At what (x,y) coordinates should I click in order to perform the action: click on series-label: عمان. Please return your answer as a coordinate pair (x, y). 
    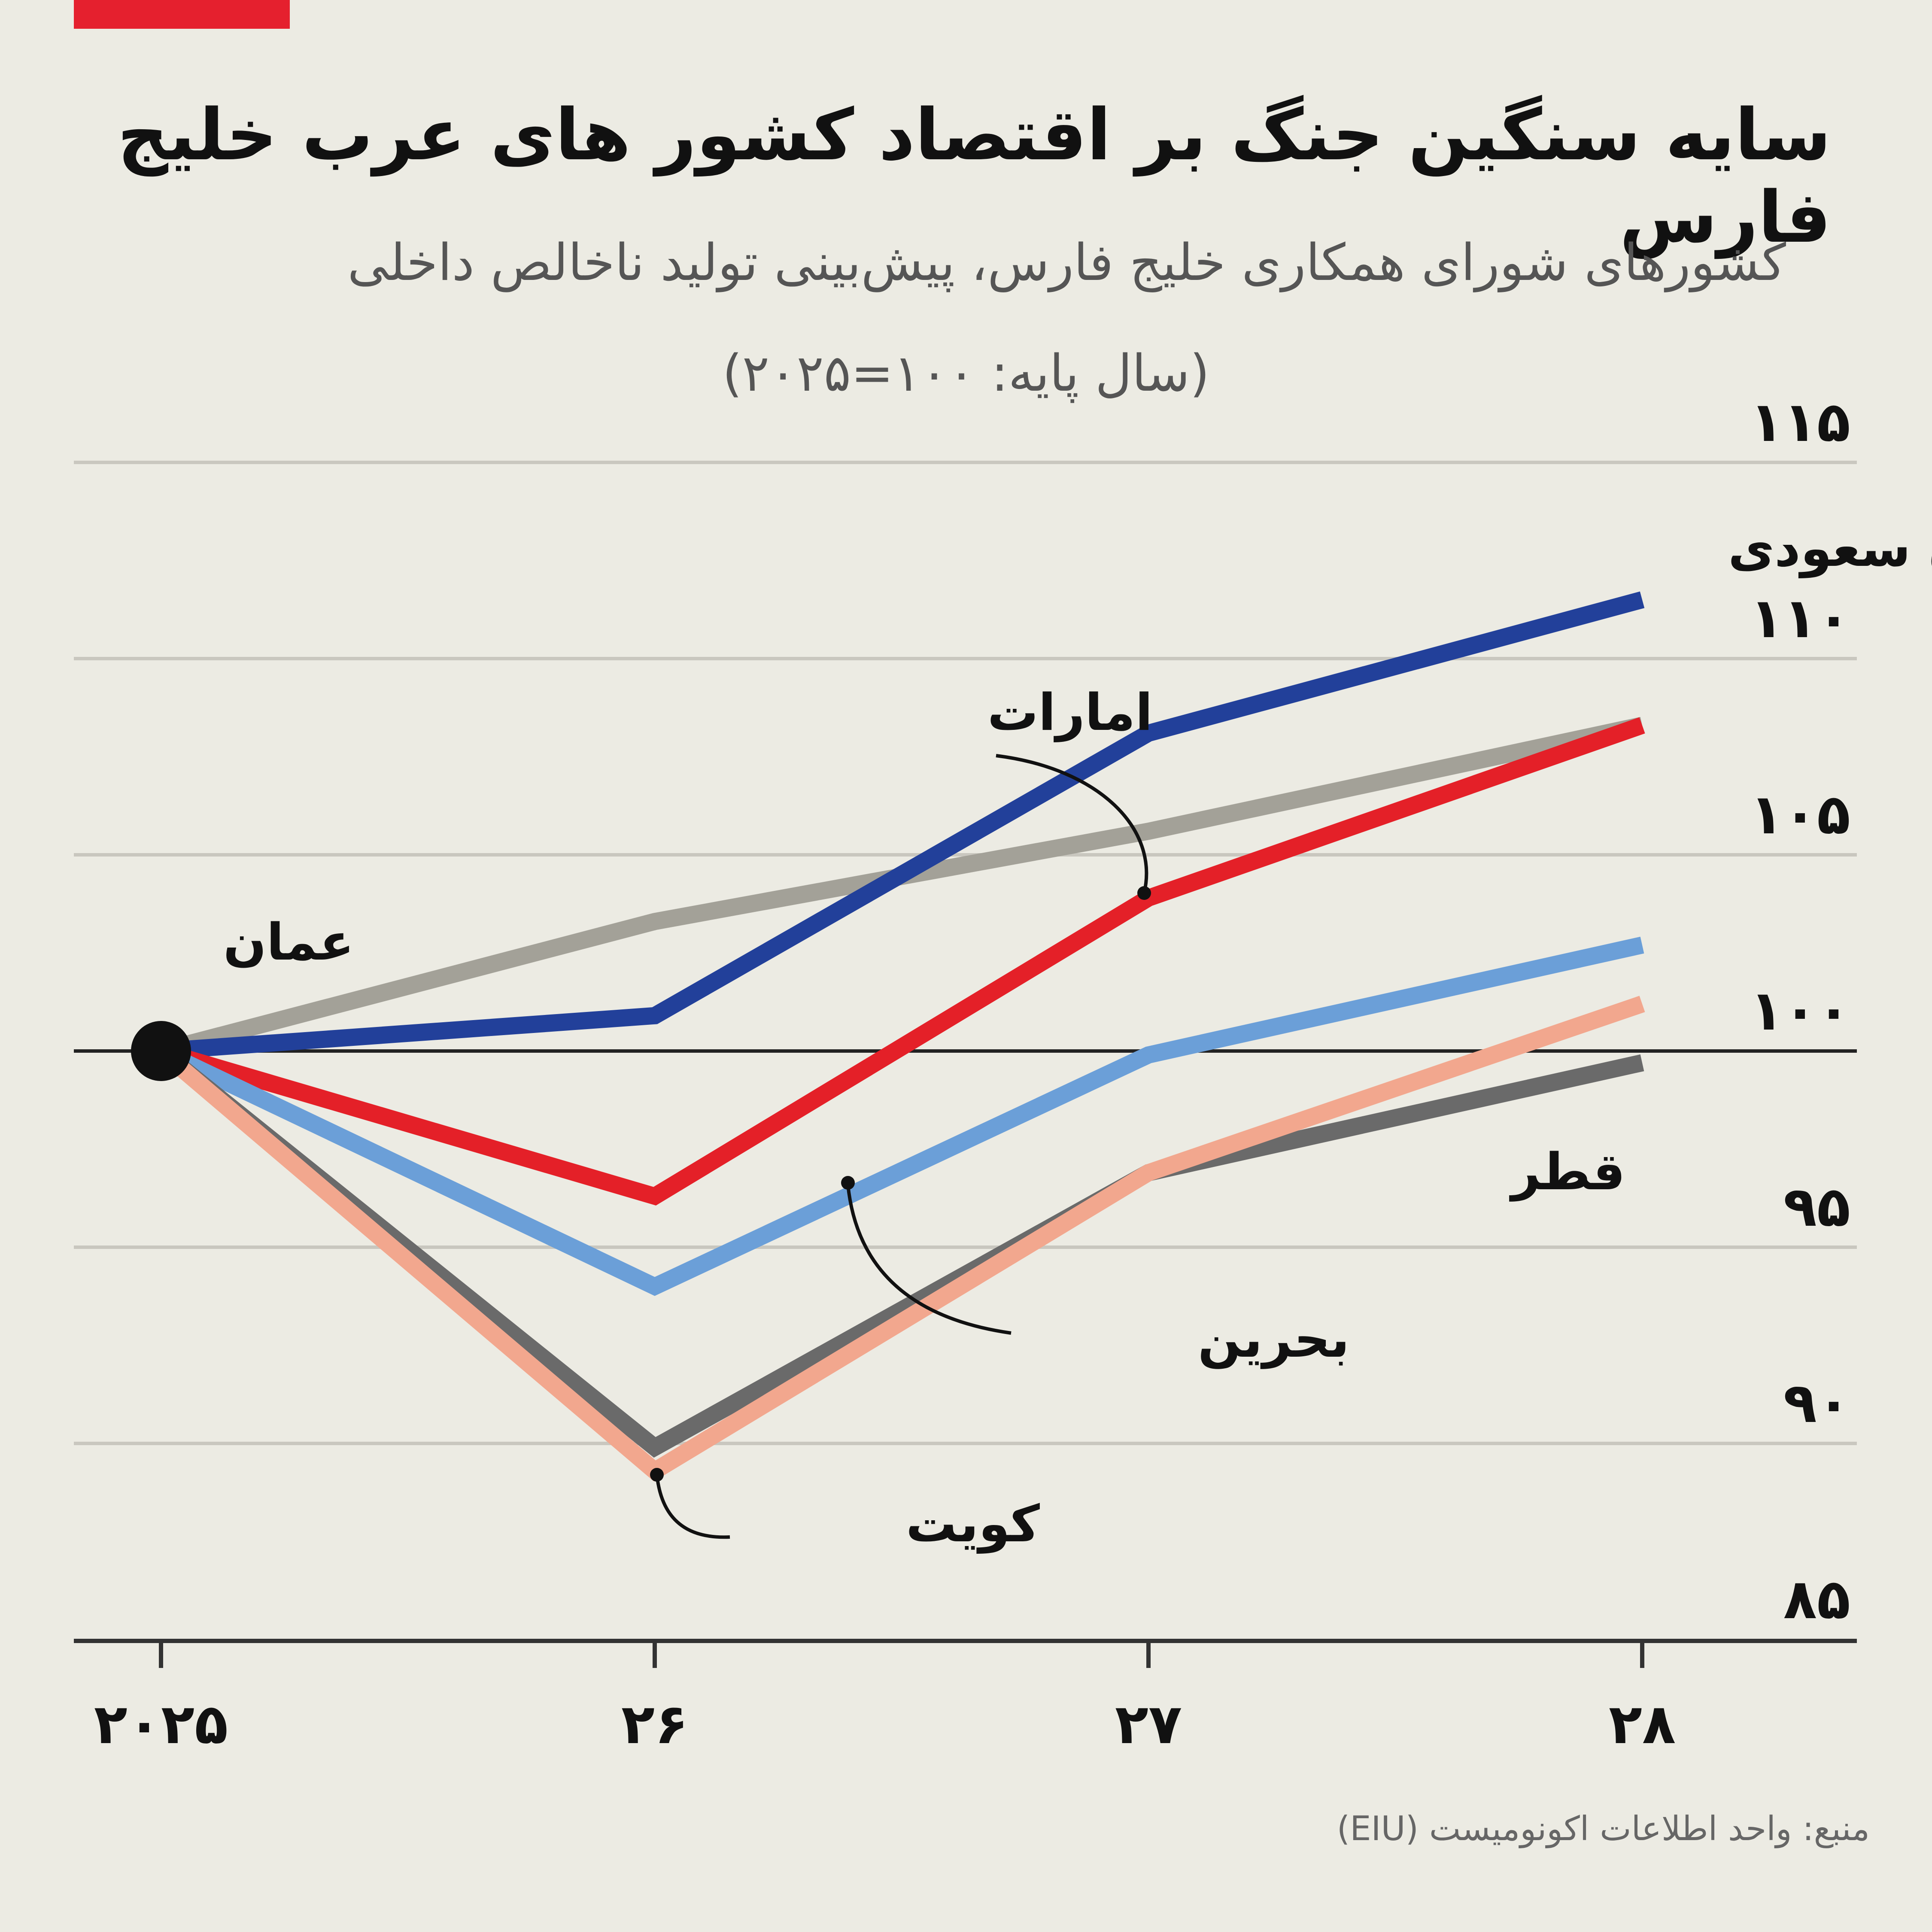
    Looking at the image, I should click on (289, 942).